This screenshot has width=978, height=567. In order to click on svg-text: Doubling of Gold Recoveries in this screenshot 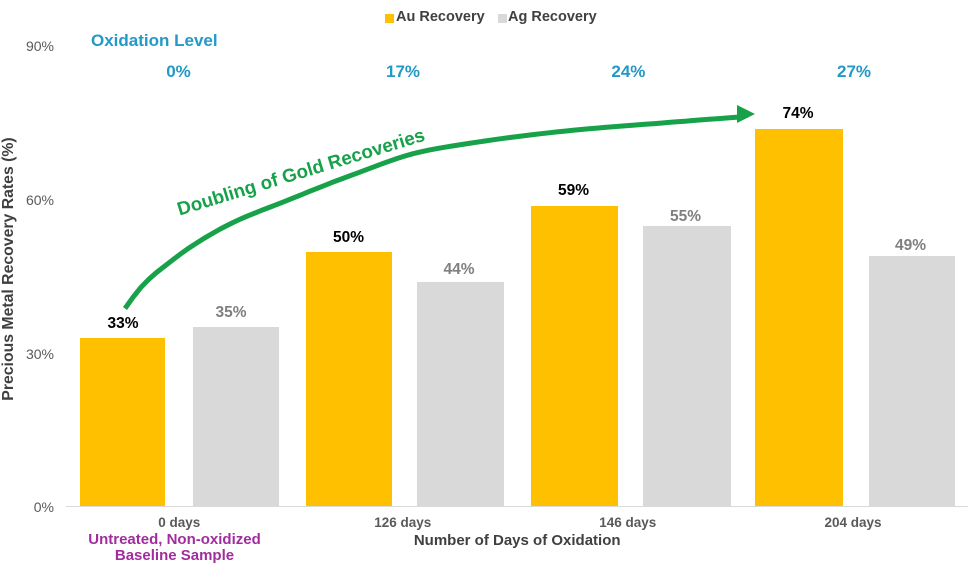, I will do `click(301, 171)`.